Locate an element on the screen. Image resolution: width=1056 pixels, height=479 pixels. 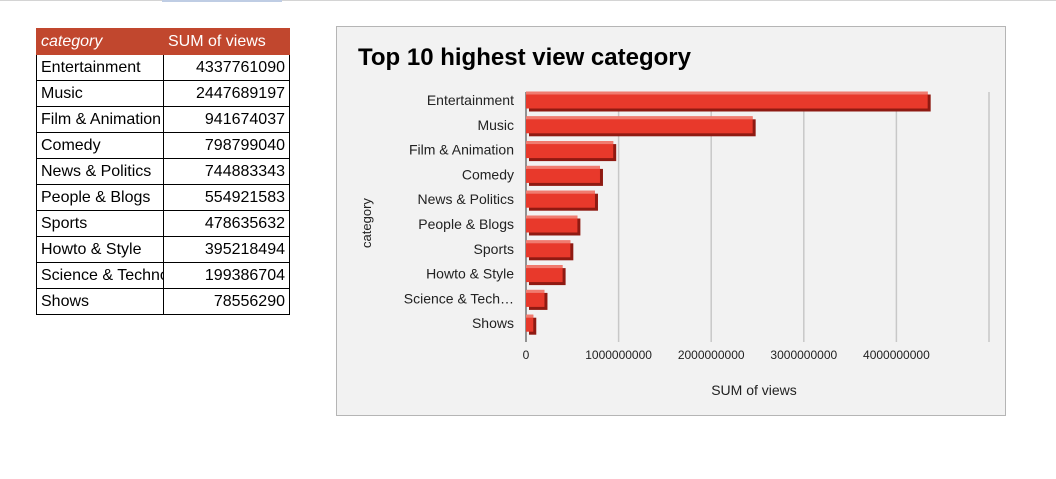
cell-category: News & Politics is located at coordinates (100, 171).